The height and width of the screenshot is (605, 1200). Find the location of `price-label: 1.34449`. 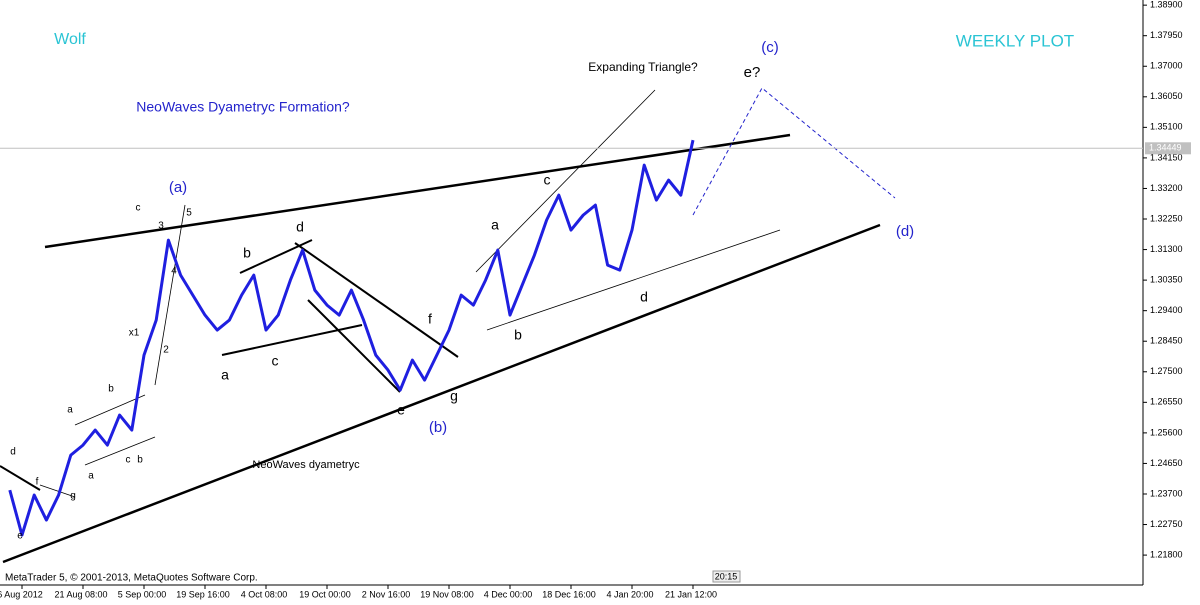

price-label: 1.34449 is located at coordinates (1165, 148).